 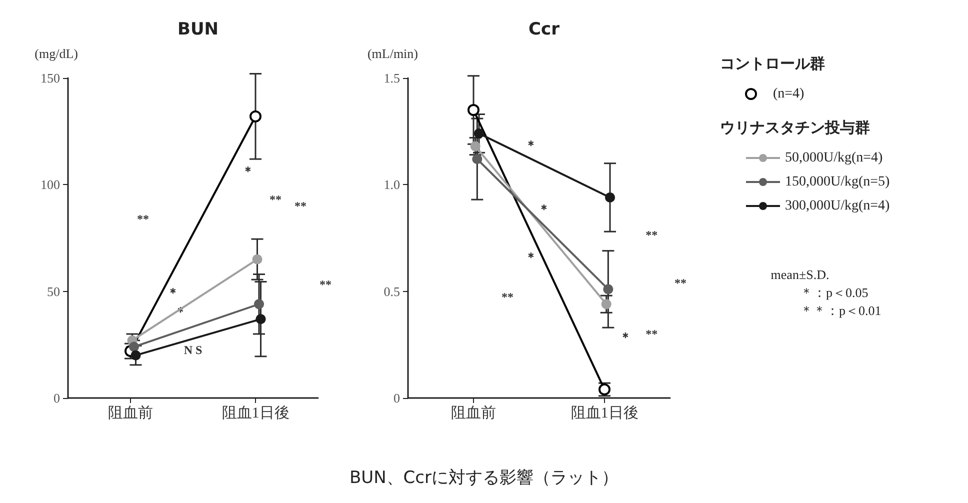 I want to click on y-tick-label: 100, so click(x=50, y=184).